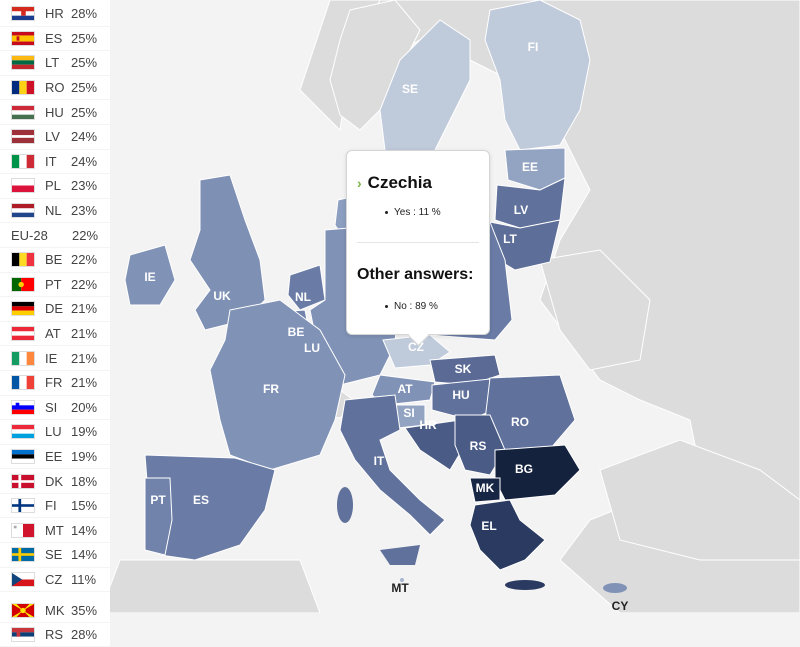 This screenshot has width=800, height=647. What do you see at coordinates (84, 407) in the screenshot?
I see `legend-value: 20%` at bounding box center [84, 407].